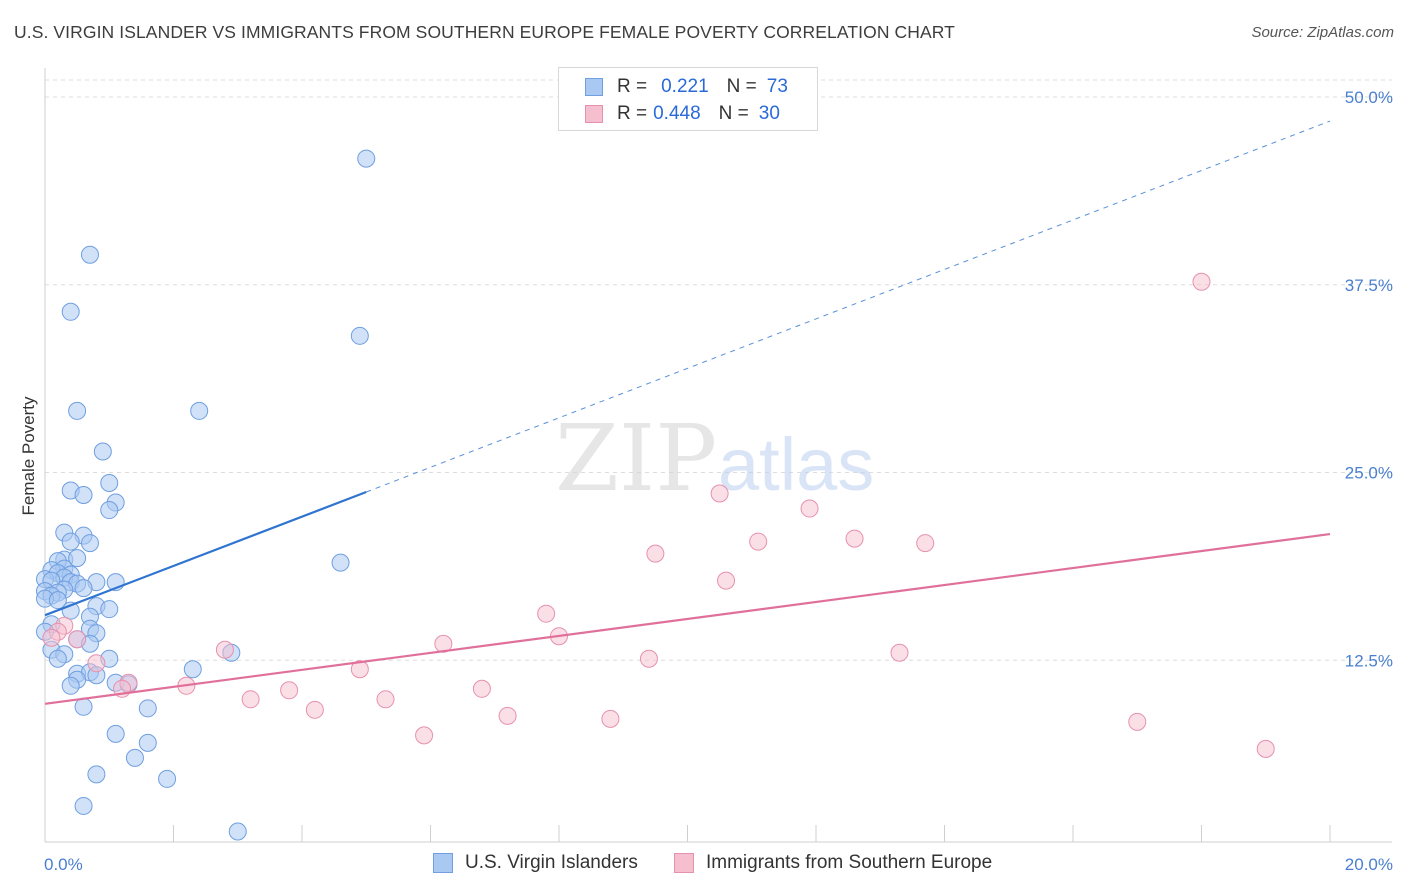  What do you see at coordinates (777, 86) in the screenshot?
I see `legend-n-value: 73` at bounding box center [777, 86].